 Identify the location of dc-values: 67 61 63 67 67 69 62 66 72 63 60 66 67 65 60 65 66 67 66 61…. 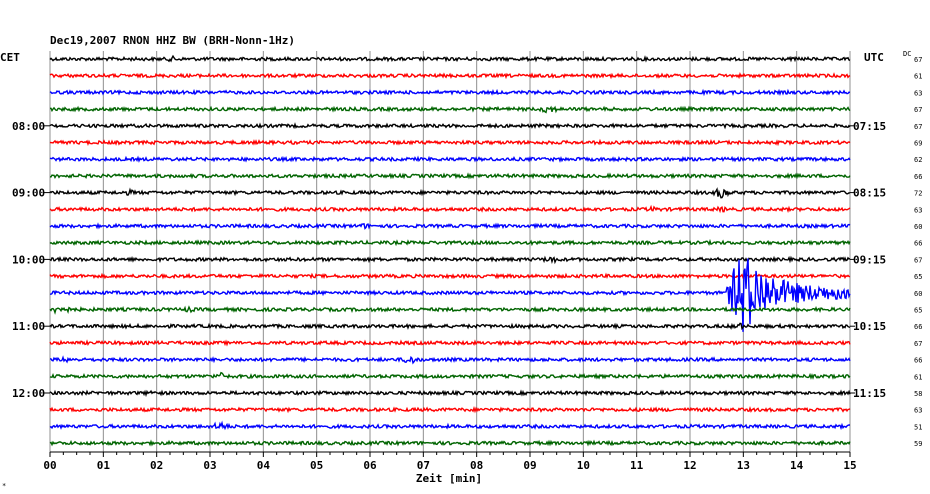
(918, 252).